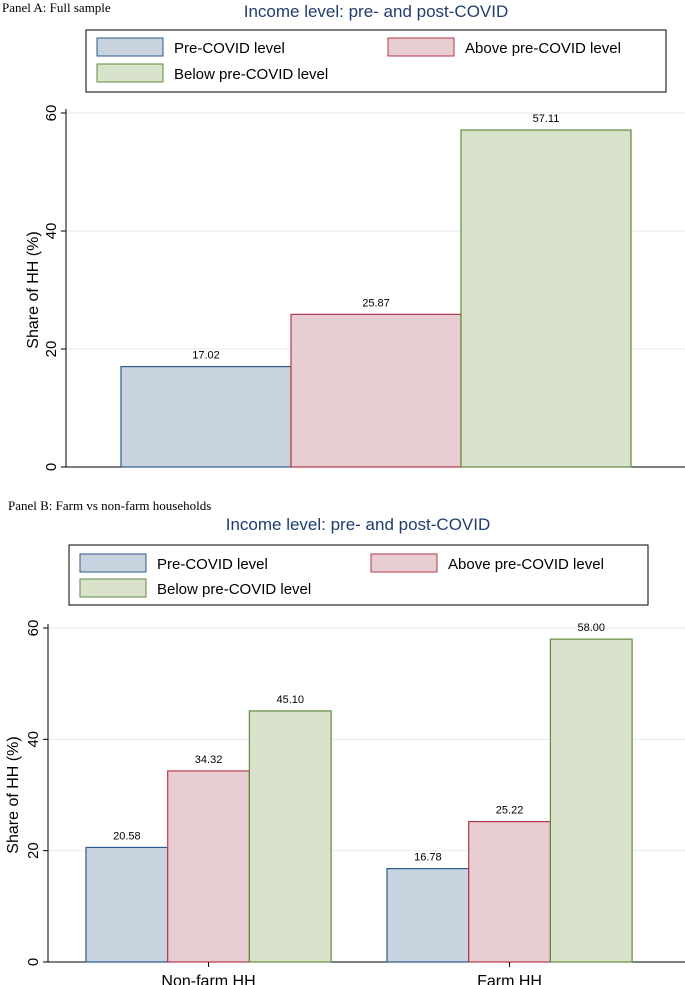 This screenshot has height=985, width=685. I want to click on panel-b-title: Income level: pre- and post-COVID, so click(358, 524).